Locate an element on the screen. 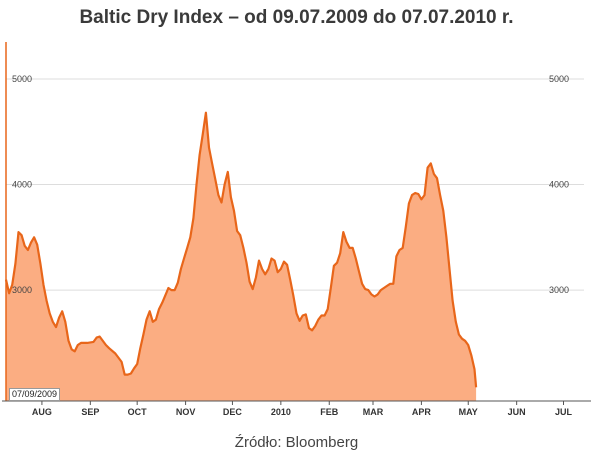 This screenshot has width=593, height=458. source-caption: Źródło: Bloomberg is located at coordinates (296, 442).